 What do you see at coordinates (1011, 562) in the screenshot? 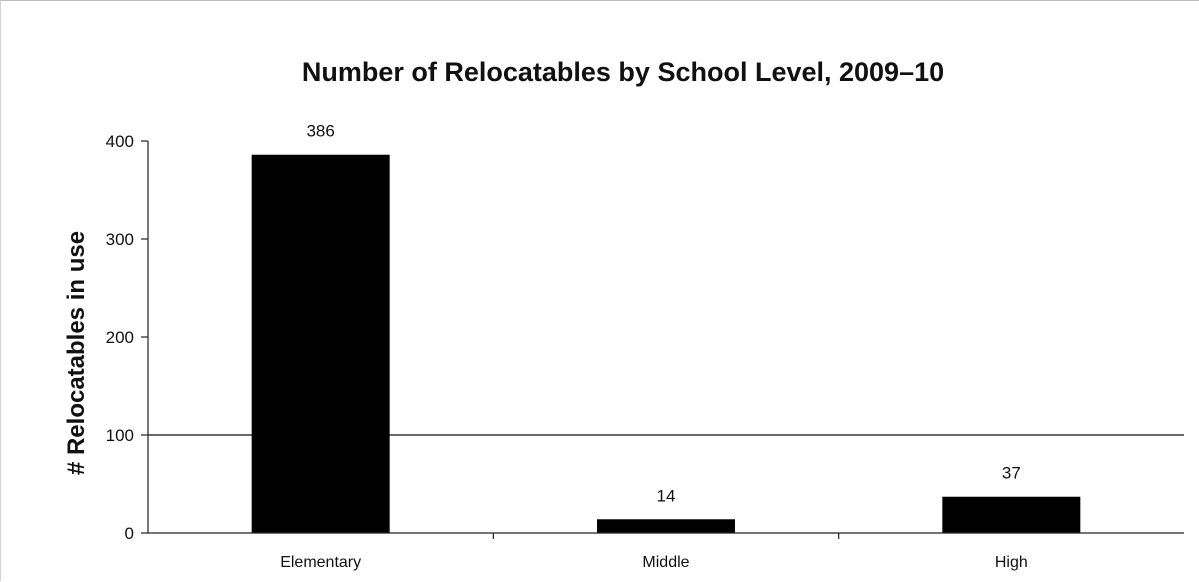
I see `x-tick-label-high: High` at bounding box center [1011, 562].